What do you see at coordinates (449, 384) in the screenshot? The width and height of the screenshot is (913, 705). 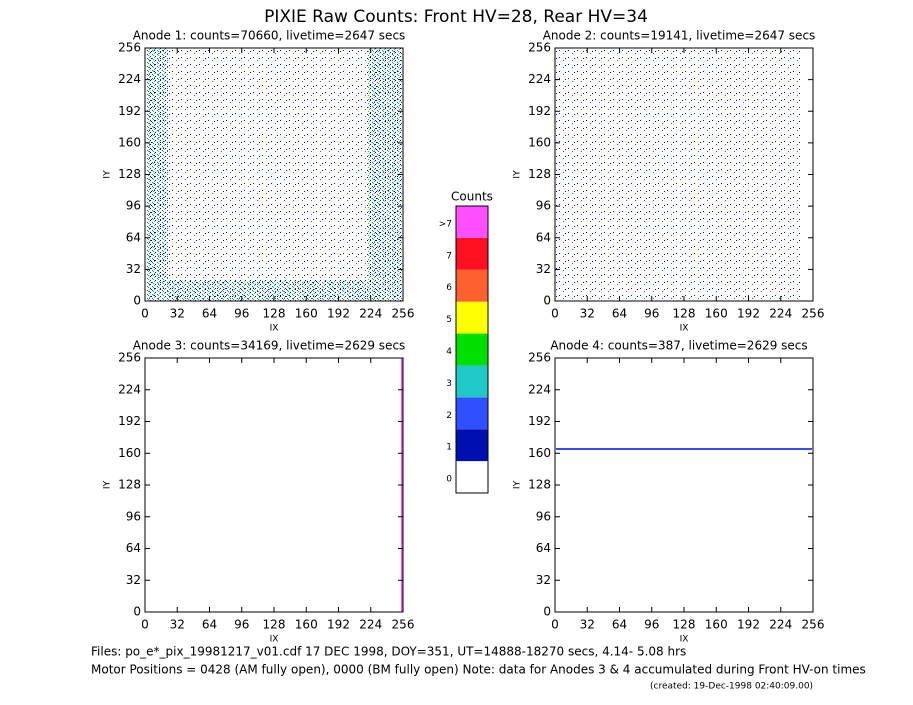 I see `colorbar-label: 3` at bounding box center [449, 384].